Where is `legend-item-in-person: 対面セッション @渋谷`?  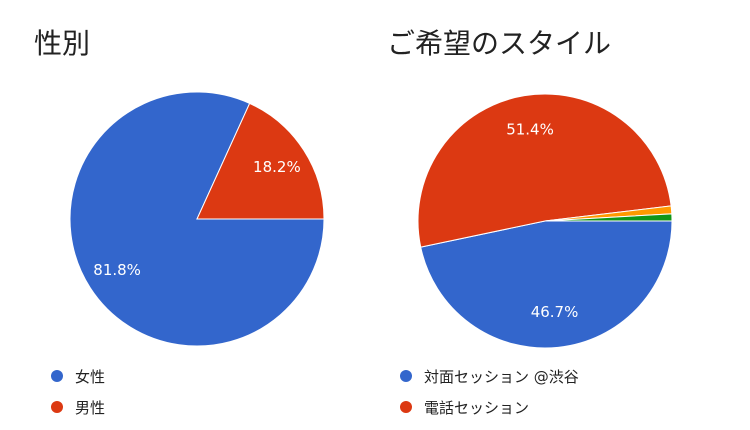 legend-item-in-person: 対面セッション @渋谷 is located at coordinates (489, 376).